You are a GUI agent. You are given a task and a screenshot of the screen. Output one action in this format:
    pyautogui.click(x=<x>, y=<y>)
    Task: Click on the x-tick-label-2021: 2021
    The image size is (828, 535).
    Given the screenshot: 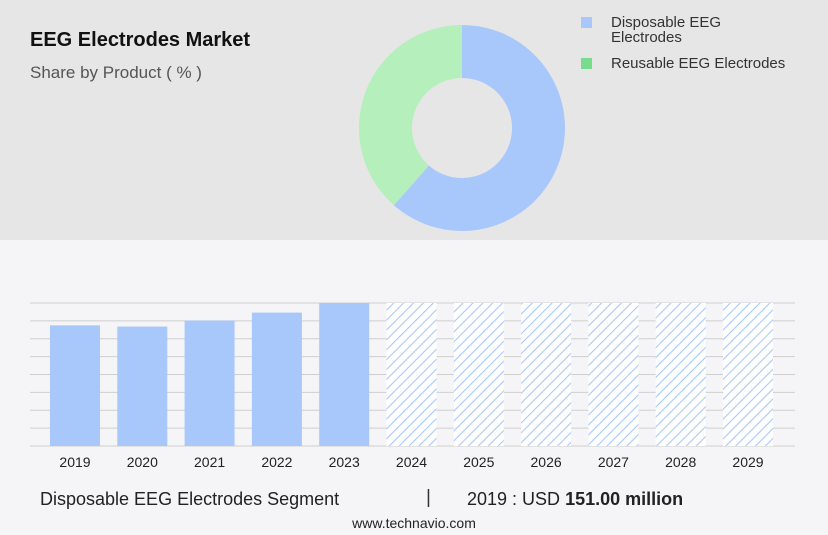 What is the action you would take?
    pyautogui.click(x=209, y=462)
    